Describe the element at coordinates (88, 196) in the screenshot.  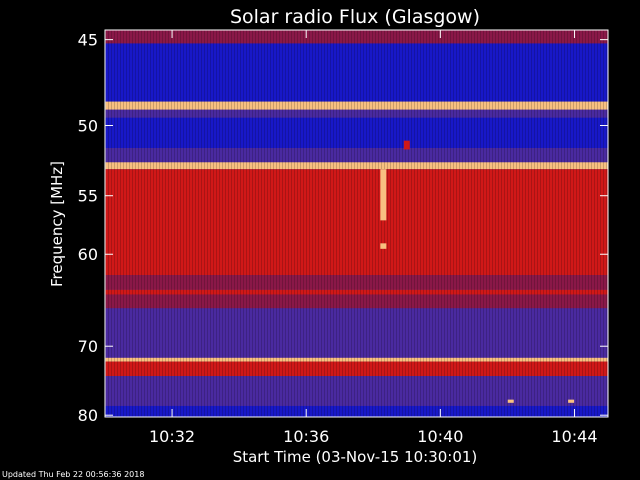
I see `y-tick-label: 55` at that location.